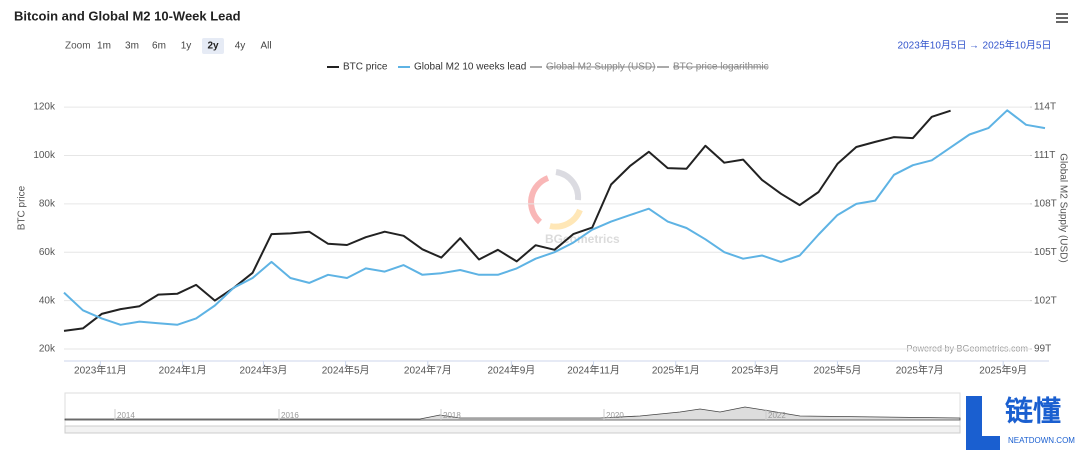 The height and width of the screenshot is (452, 1080). What do you see at coordinates (1045, 252) in the screenshot?
I see `y2-tick-label: 105T` at bounding box center [1045, 252].